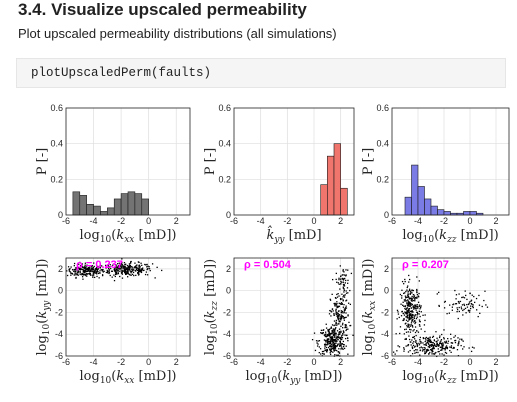 This screenshot has width=517, height=402. Describe the element at coordinates (435, 174) in the screenshot. I see `hist_kzz-panel: -6 -4 -2 0 2 0 0.2 0.4 0.6 log10(kzz [mD]) P [-]` at that location.